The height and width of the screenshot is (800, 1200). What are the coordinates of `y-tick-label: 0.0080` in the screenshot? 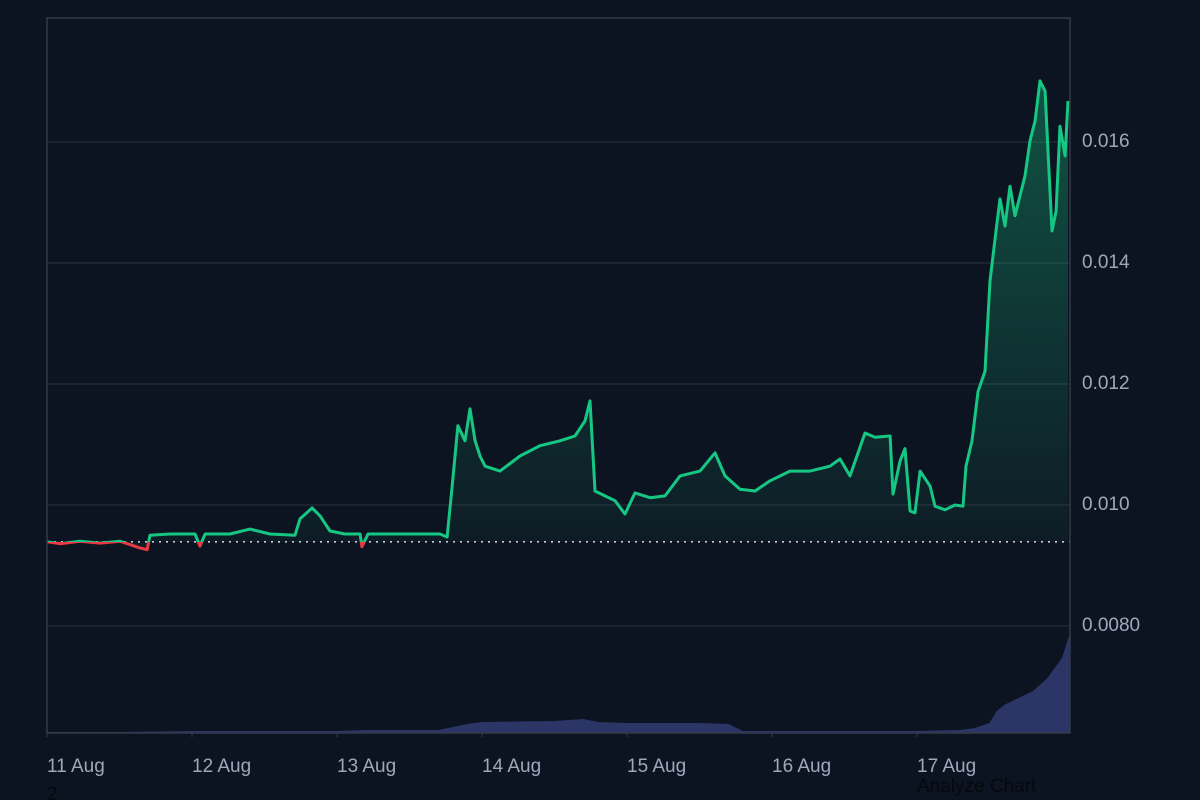 It's located at (1111, 625).